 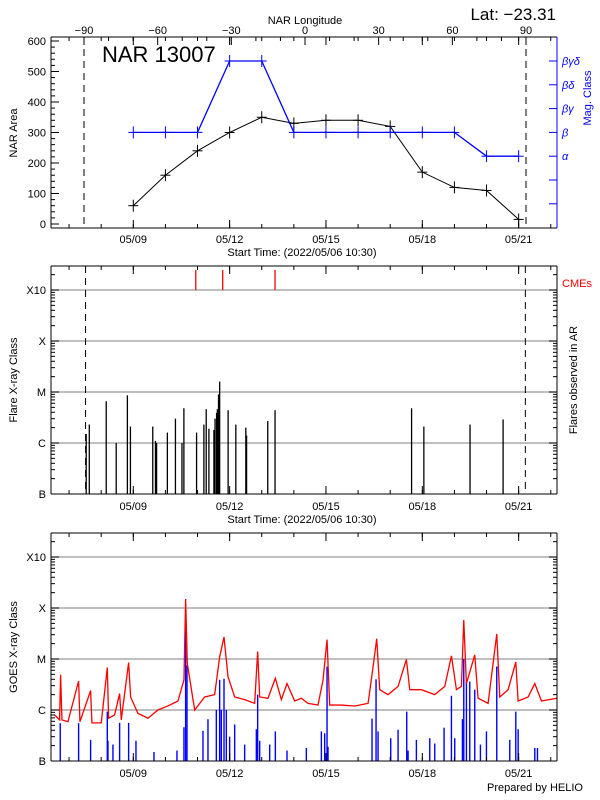 I want to click on panel1-date-tick-label: 05/21, so click(x=519, y=240).